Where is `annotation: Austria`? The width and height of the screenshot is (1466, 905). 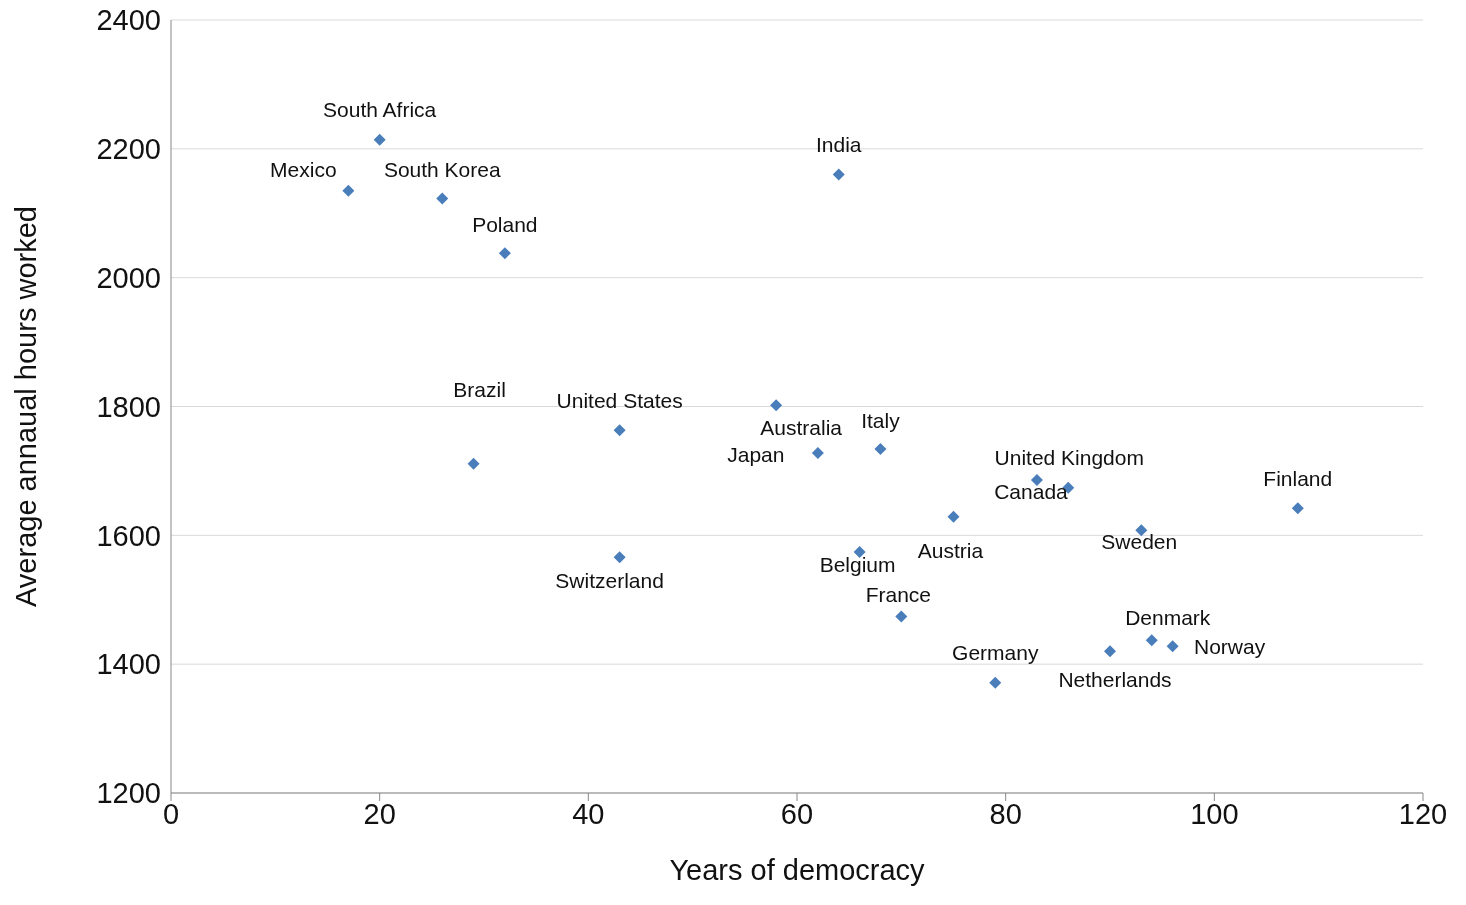 annotation: Austria is located at coordinates (950, 551).